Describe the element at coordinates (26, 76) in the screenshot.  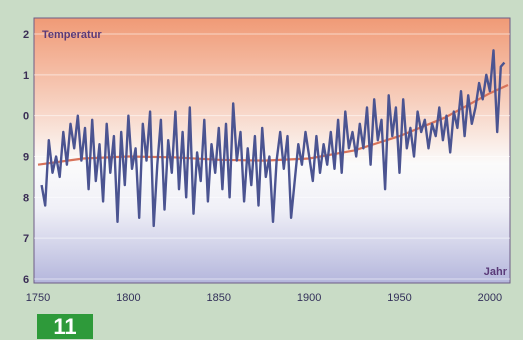
I see `y-tick-label: 1` at that location.